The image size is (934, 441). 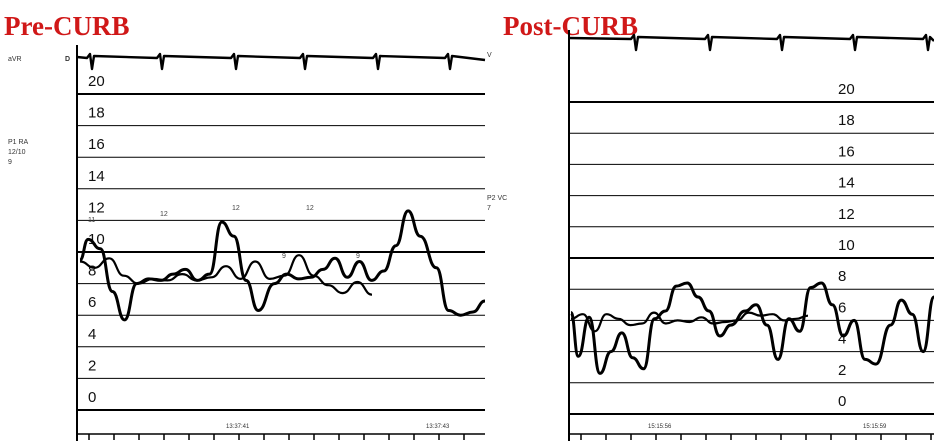 I want to click on time-stamp-label-1: 15:15:56, so click(x=660, y=427).